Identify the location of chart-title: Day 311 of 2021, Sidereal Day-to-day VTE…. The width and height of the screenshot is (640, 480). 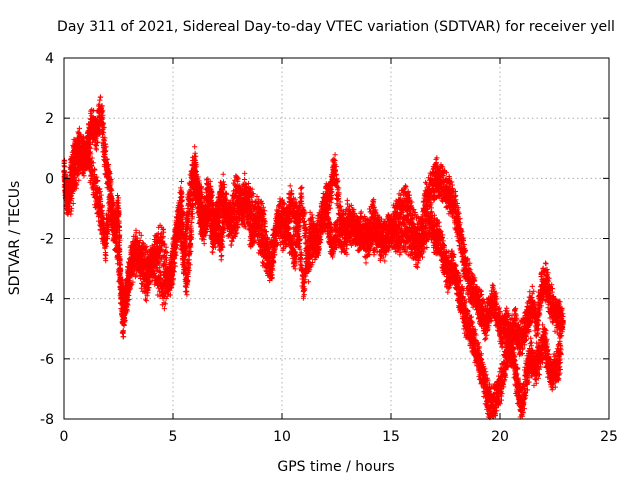
(336, 27).